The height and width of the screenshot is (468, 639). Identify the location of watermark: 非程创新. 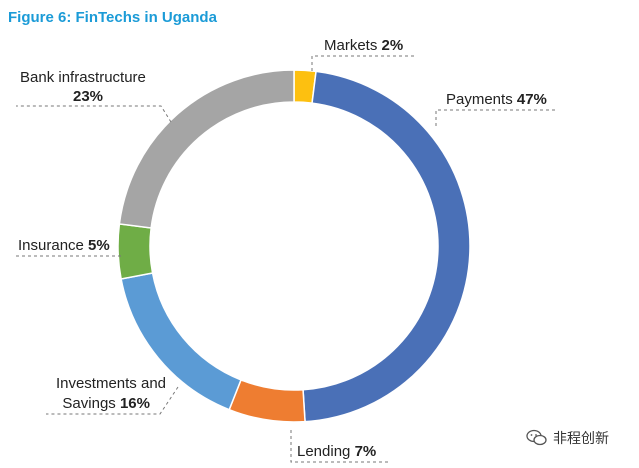
(567, 438).